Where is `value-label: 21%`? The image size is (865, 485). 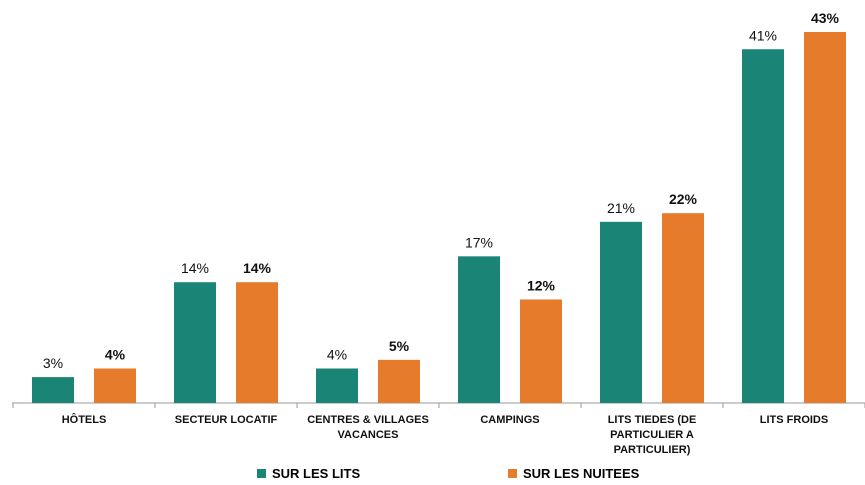 value-label: 21% is located at coordinates (621, 208).